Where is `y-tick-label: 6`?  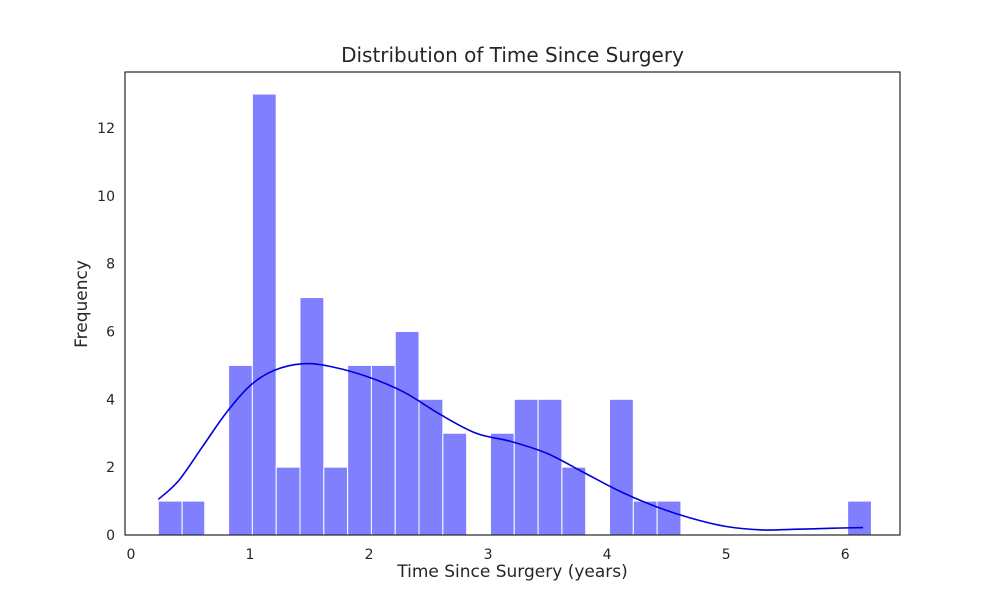
y-tick-label: 6 is located at coordinates (110, 332).